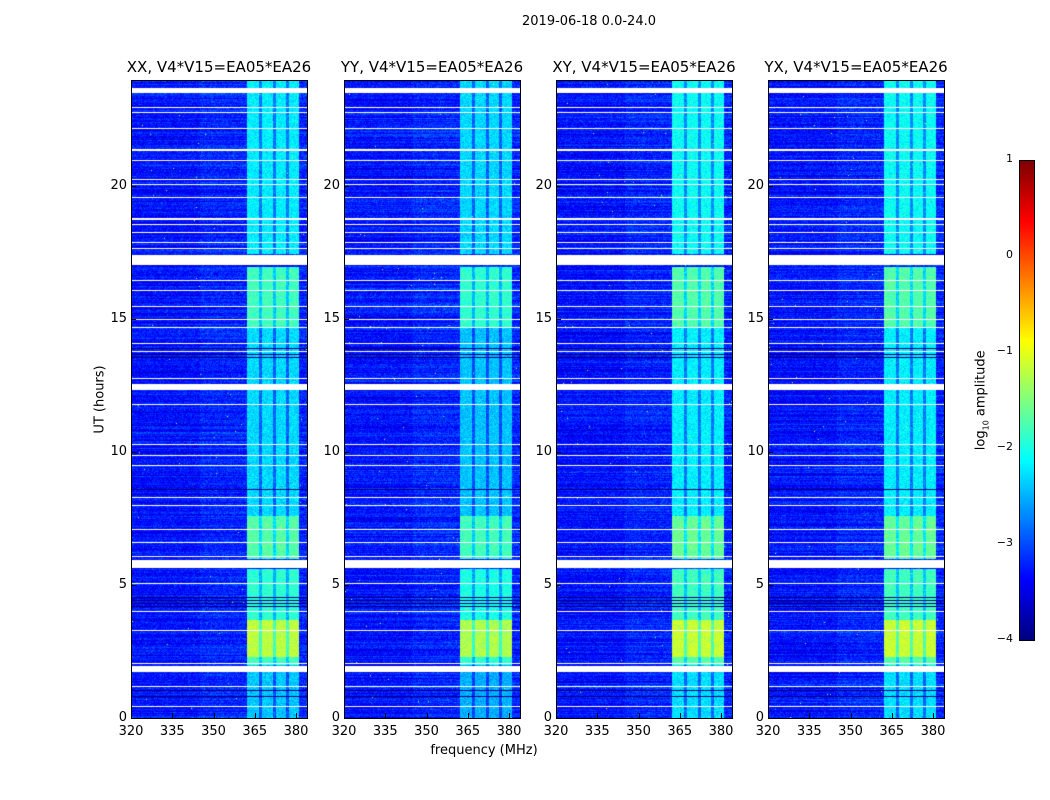 The width and height of the screenshot is (1050, 800). I want to click on colorbar-gradient, so click(1027, 400).